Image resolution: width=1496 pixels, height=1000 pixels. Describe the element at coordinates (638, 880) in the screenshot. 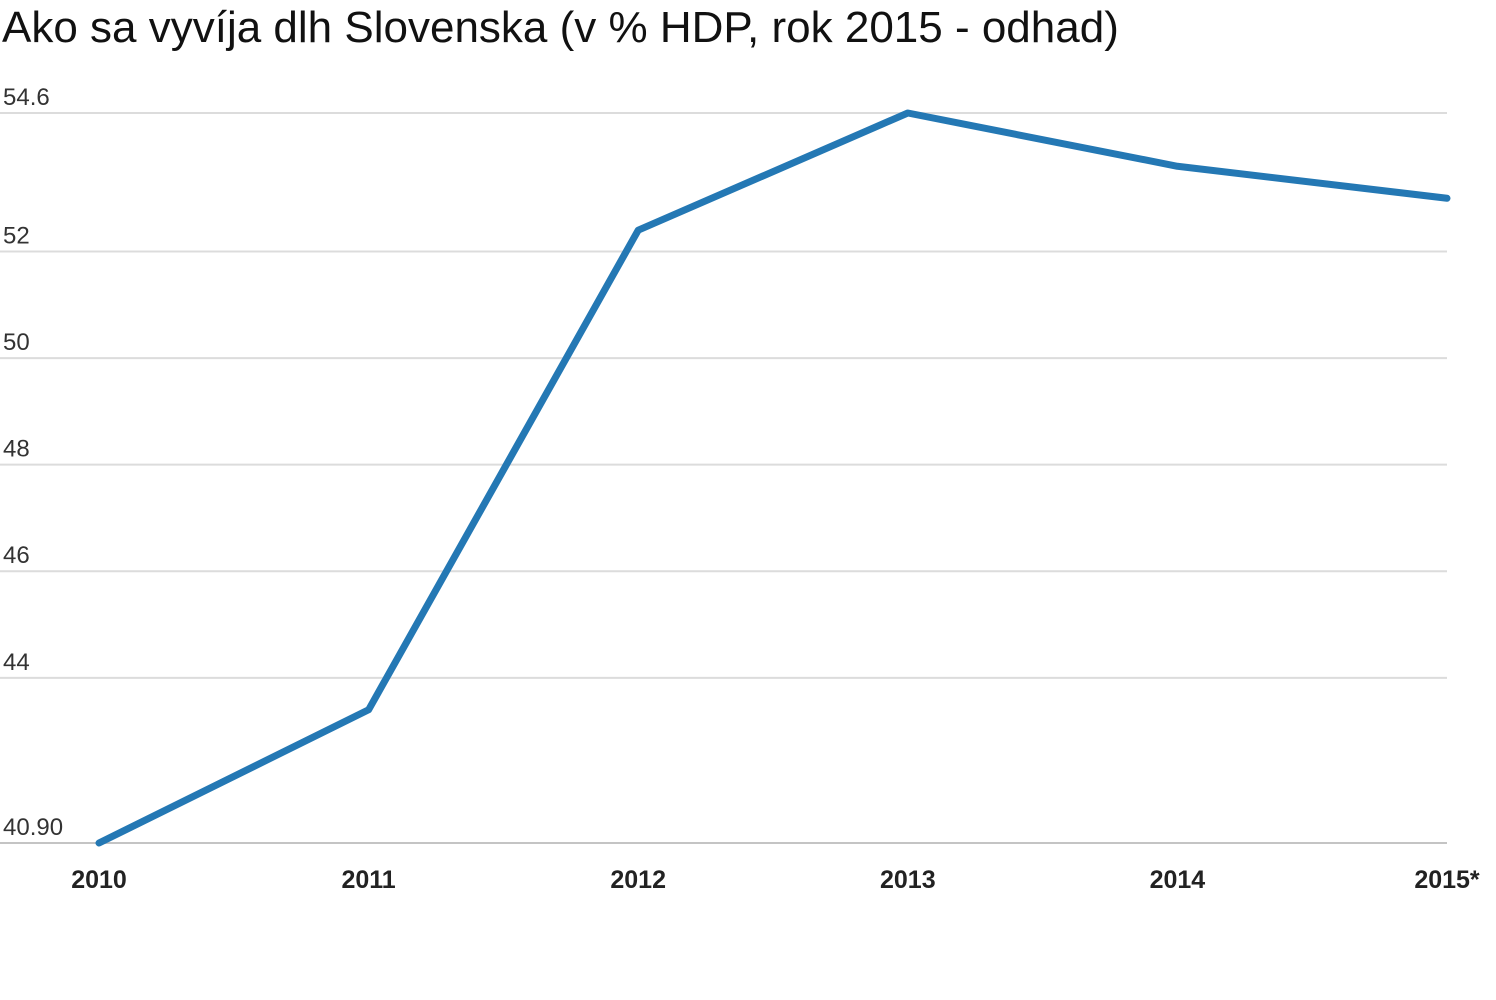

I see `x-axis-tick-label: 2012` at that location.